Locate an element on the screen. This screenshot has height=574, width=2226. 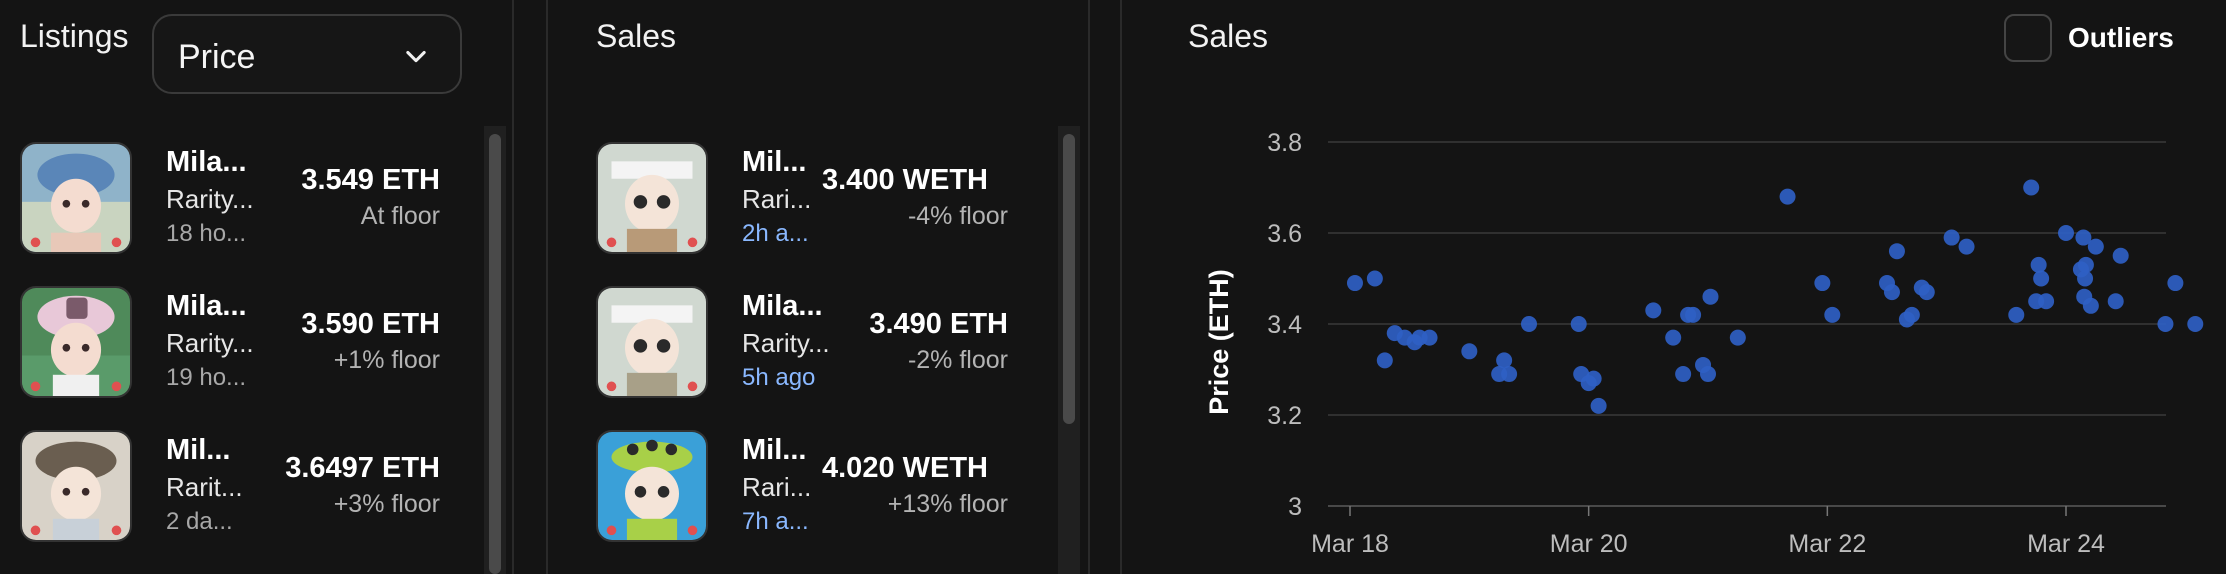
listings-scrollbar is located at coordinates (495, 350).